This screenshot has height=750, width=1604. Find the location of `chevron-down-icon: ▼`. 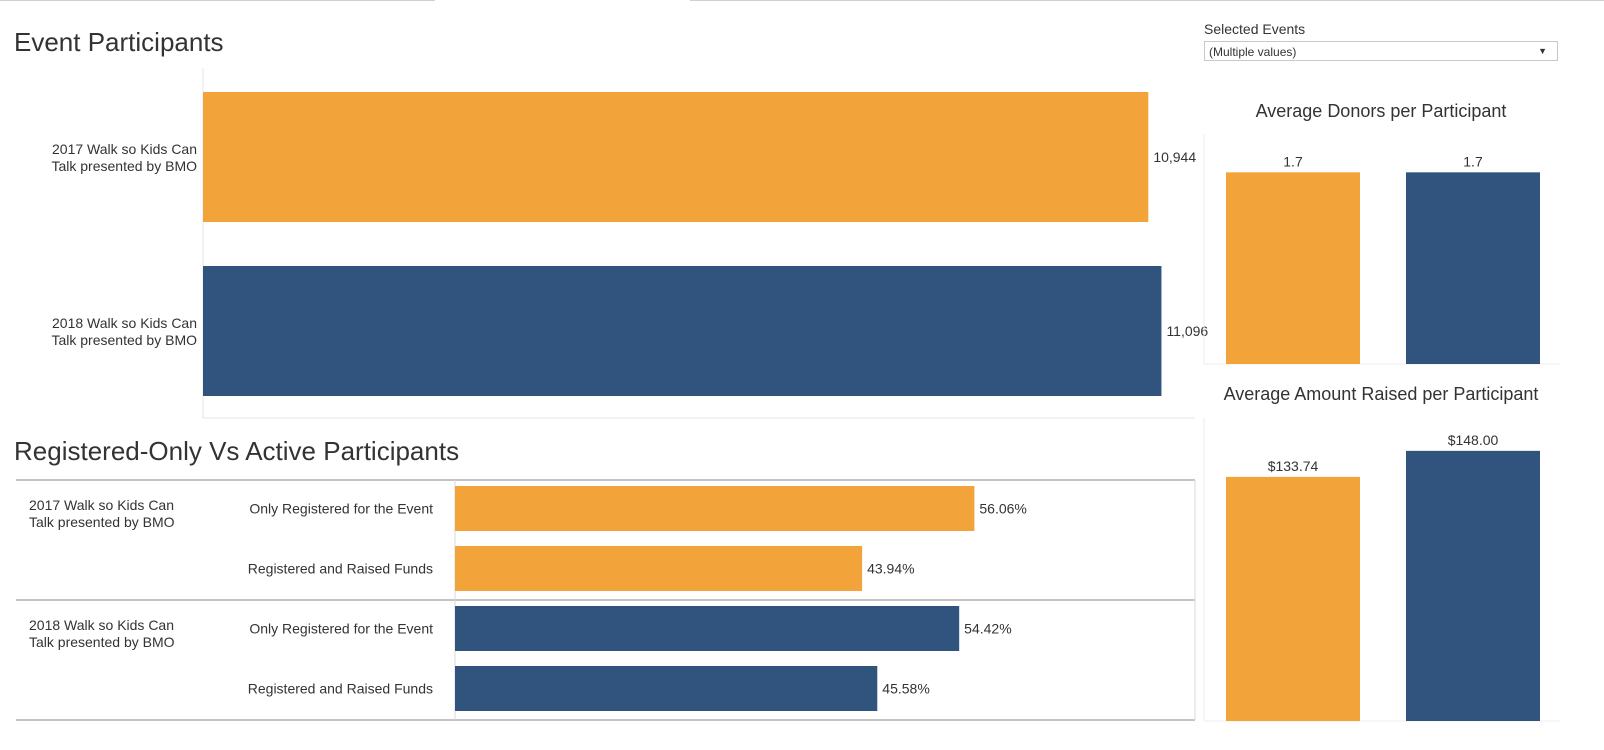

chevron-down-icon: ▼ is located at coordinates (1542, 51).